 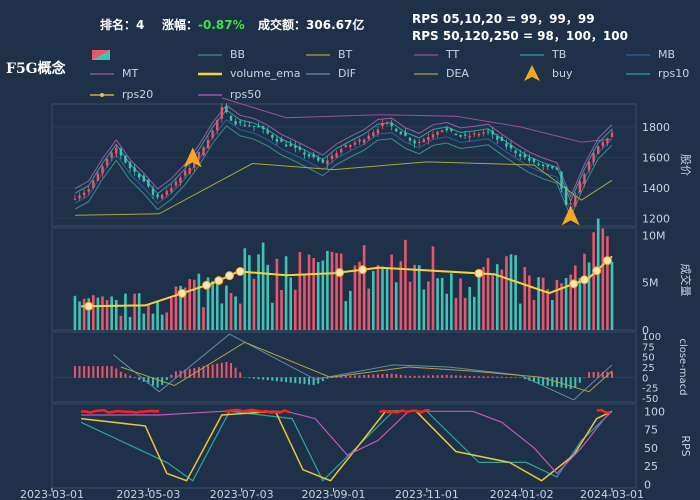 What do you see at coordinates (334, 494) in the screenshot?
I see `x-tick-label: 2023-09-01` at bounding box center [334, 494].